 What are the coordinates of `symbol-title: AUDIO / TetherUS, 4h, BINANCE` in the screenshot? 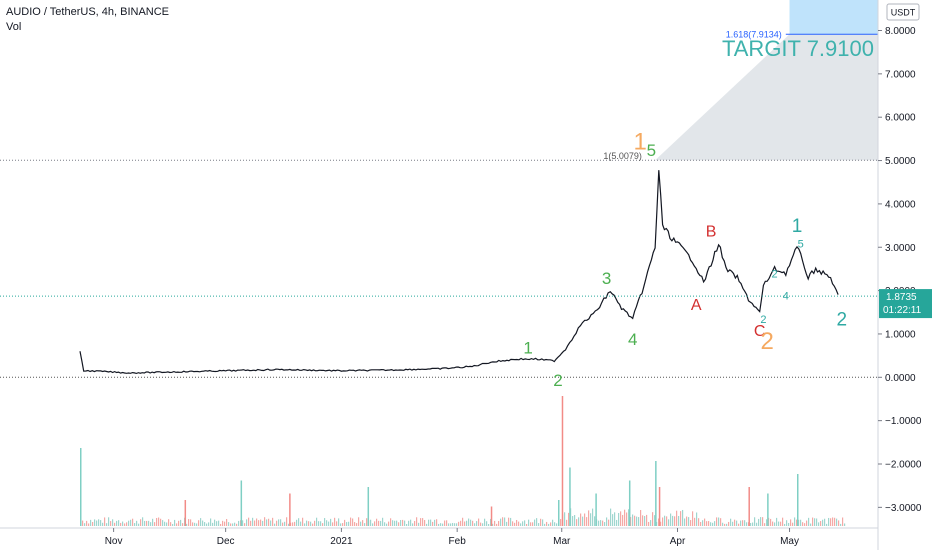 It's located at (88, 12).